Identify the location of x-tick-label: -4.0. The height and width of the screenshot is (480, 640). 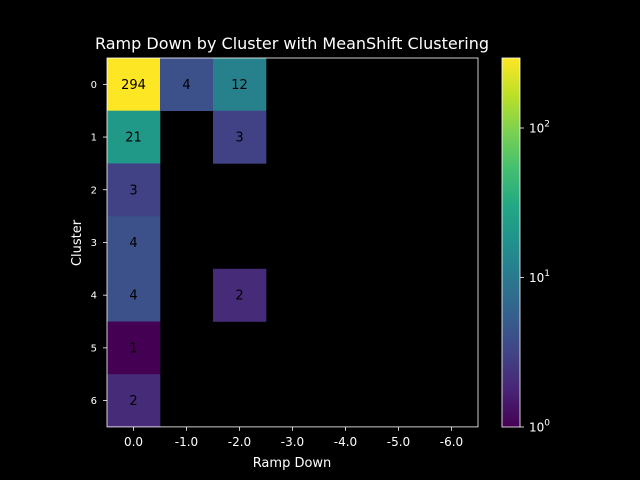
(345, 442).